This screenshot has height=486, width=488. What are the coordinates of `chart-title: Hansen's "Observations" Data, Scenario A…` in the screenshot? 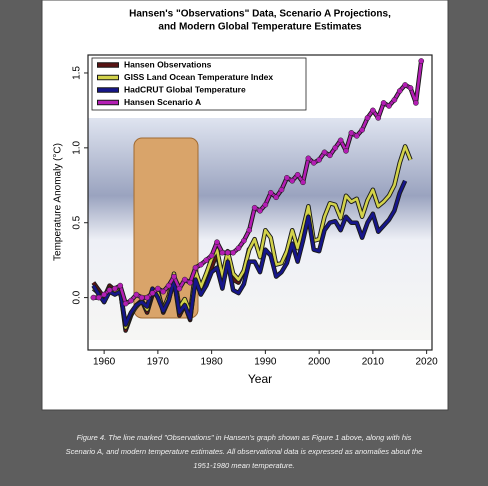 It's located at (260, 14).